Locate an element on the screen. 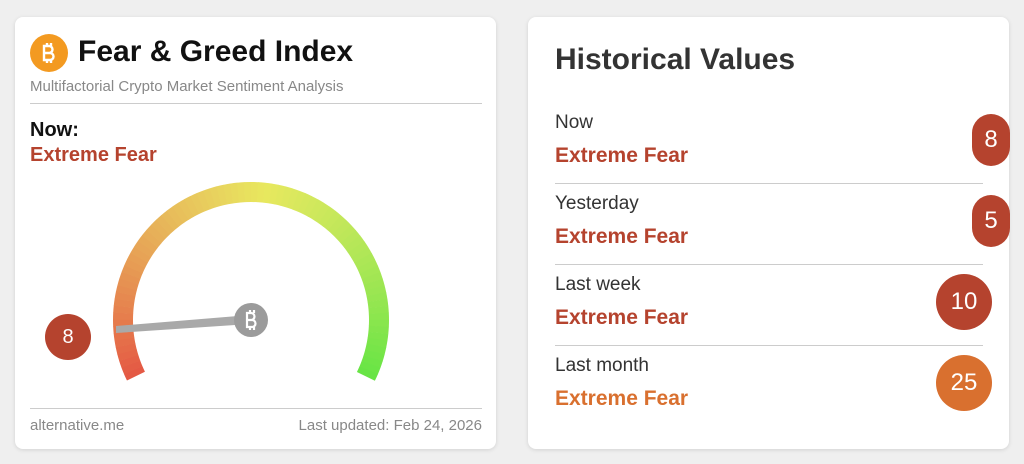 This screenshot has width=1024, height=464. classification: Extreme Fear is located at coordinates (93, 155).